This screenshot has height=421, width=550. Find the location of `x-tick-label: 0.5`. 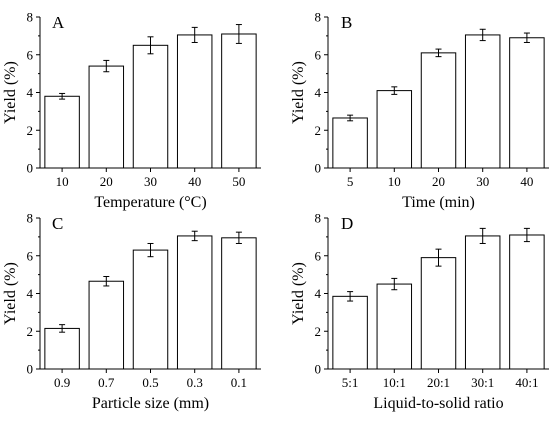

x-tick-label: 0.5 is located at coordinates (150, 382).